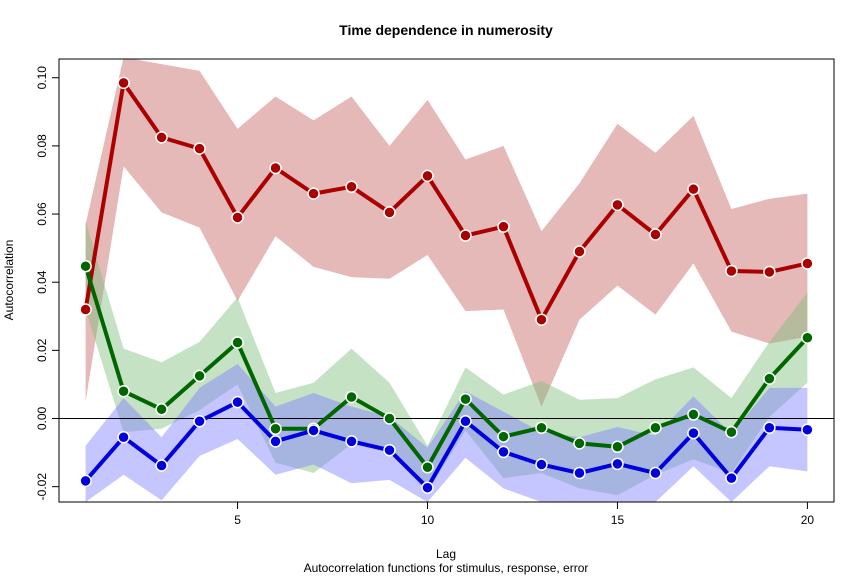 This screenshot has height=576, width=864. What do you see at coordinates (237, 520) in the screenshot?
I see `x-tick-label-5: 5` at bounding box center [237, 520].